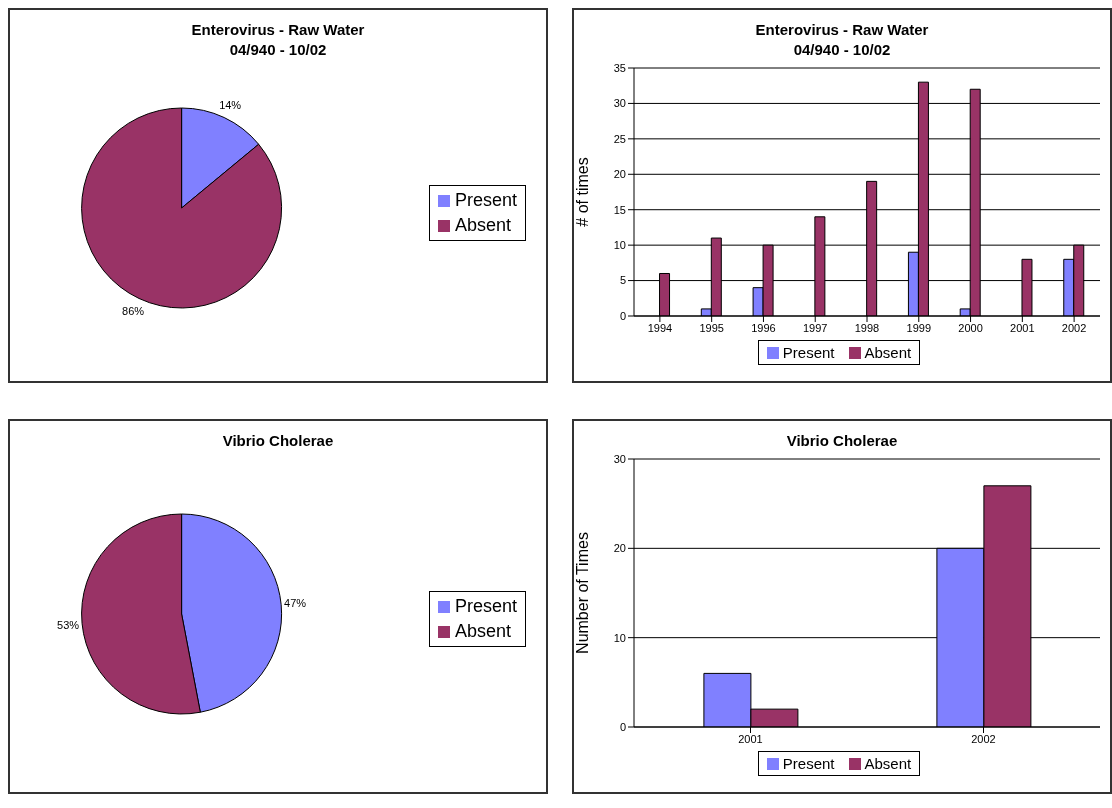 This screenshot has height=808, width=1112. What do you see at coordinates (295, 603) in the screenshot?
I see `data-label: 47%` at bounding box center [295, 603].